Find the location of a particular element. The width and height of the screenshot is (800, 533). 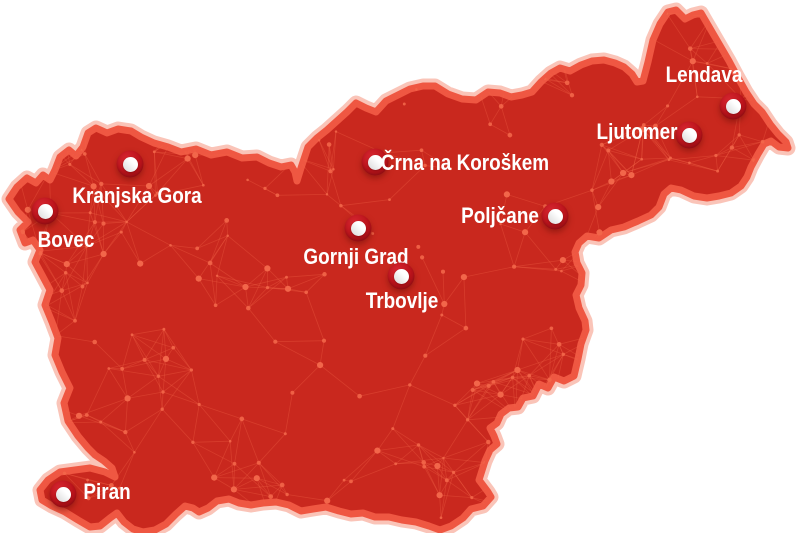

city-label-crna-na-koroskem: Črna na Koroškem is located at coordinates (465, 162).